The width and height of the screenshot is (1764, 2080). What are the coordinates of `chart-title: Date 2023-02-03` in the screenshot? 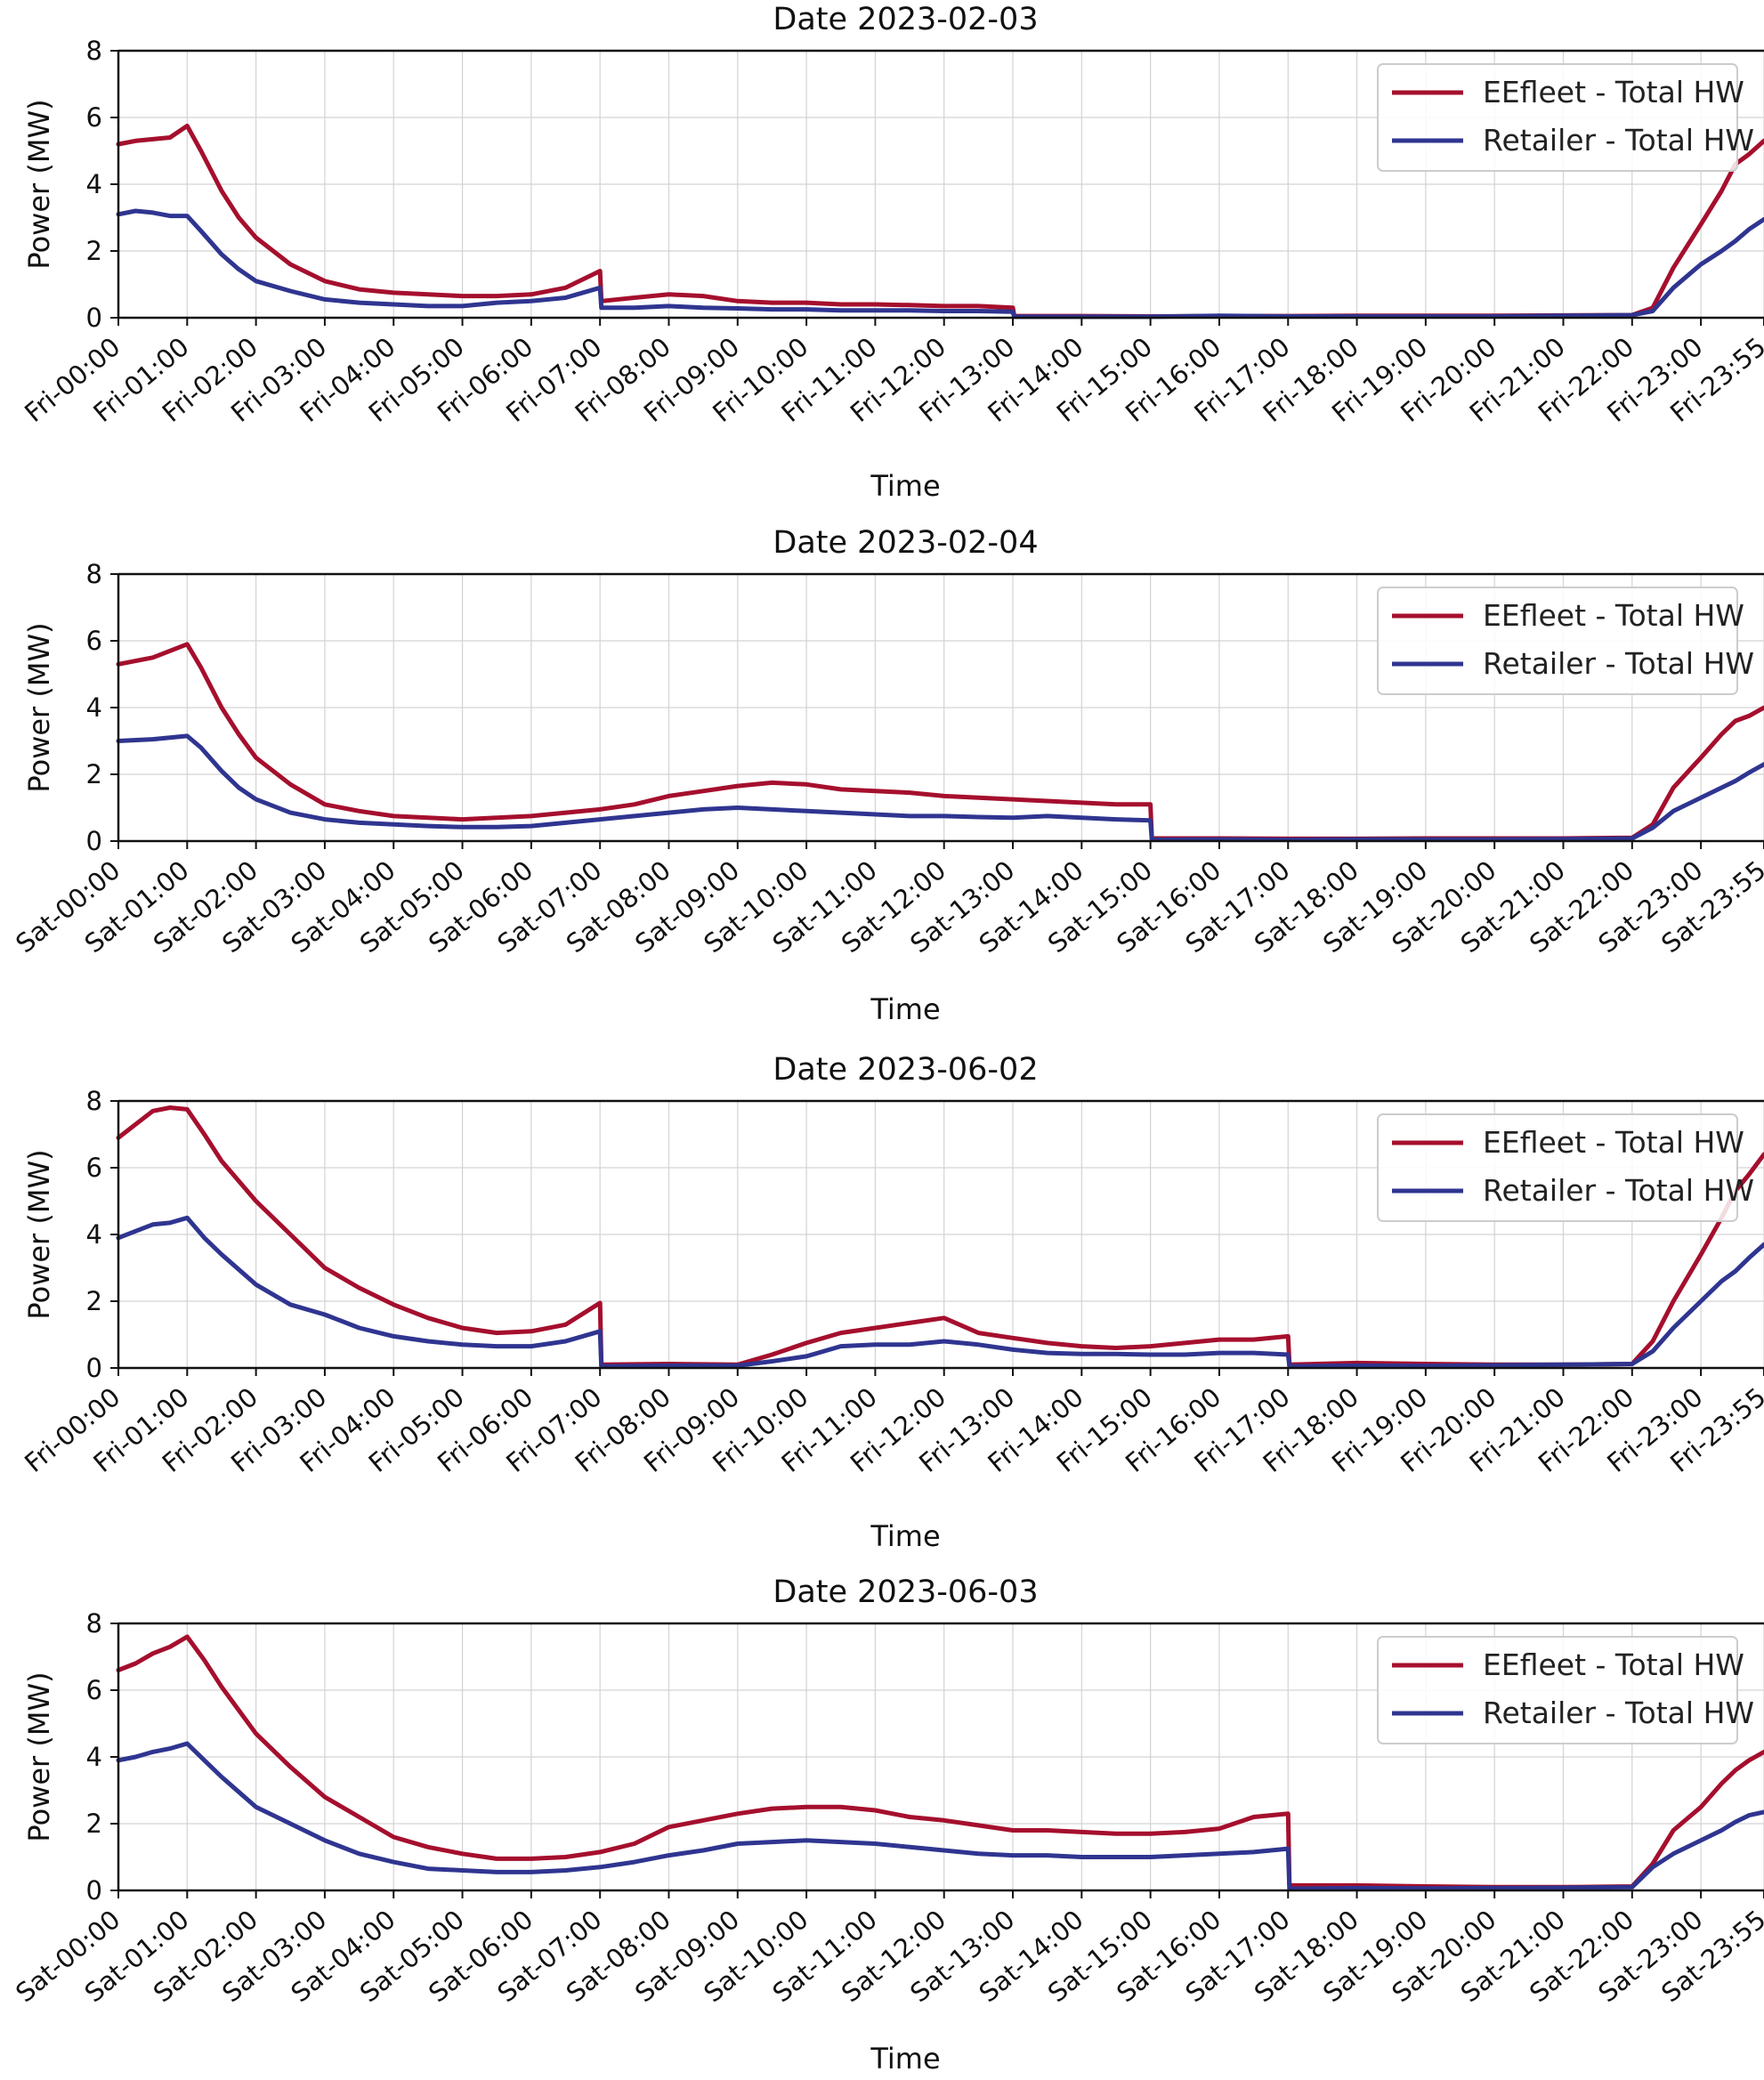 It's located at (905, 19).